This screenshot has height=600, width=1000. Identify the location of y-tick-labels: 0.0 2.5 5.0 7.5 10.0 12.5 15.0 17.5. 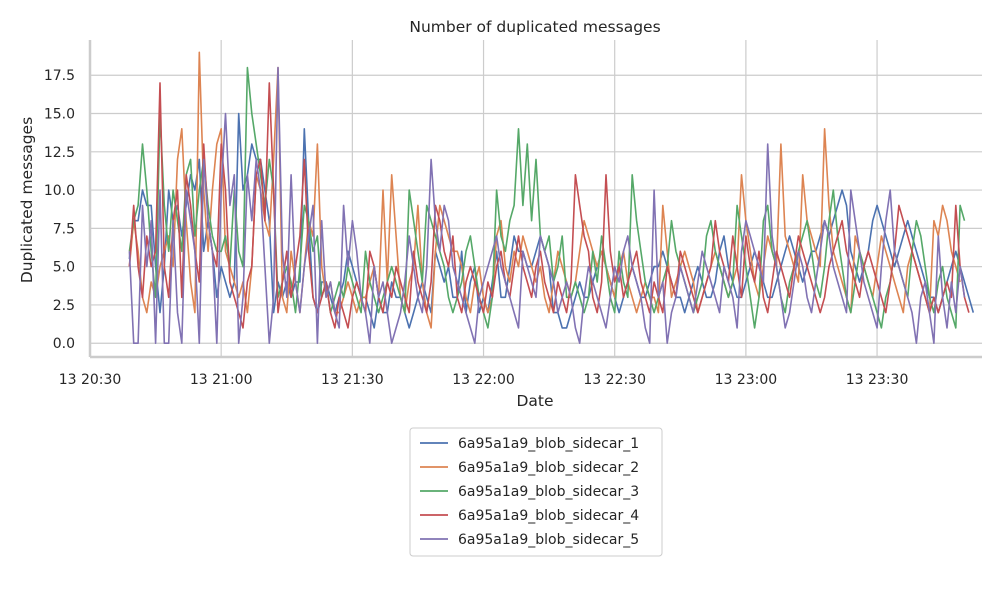
(59, 210).